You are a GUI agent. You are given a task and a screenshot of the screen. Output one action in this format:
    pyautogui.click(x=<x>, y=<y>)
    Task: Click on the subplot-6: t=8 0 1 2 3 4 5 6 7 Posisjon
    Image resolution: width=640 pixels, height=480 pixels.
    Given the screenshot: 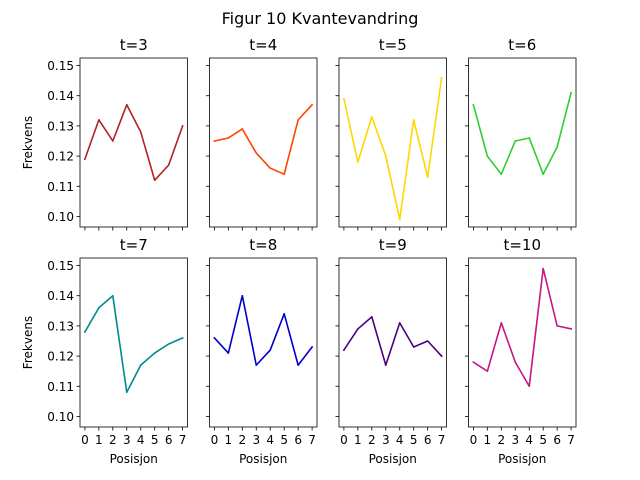 What is the action you would take?
    pyautogui.click(x=262, y=351)
    